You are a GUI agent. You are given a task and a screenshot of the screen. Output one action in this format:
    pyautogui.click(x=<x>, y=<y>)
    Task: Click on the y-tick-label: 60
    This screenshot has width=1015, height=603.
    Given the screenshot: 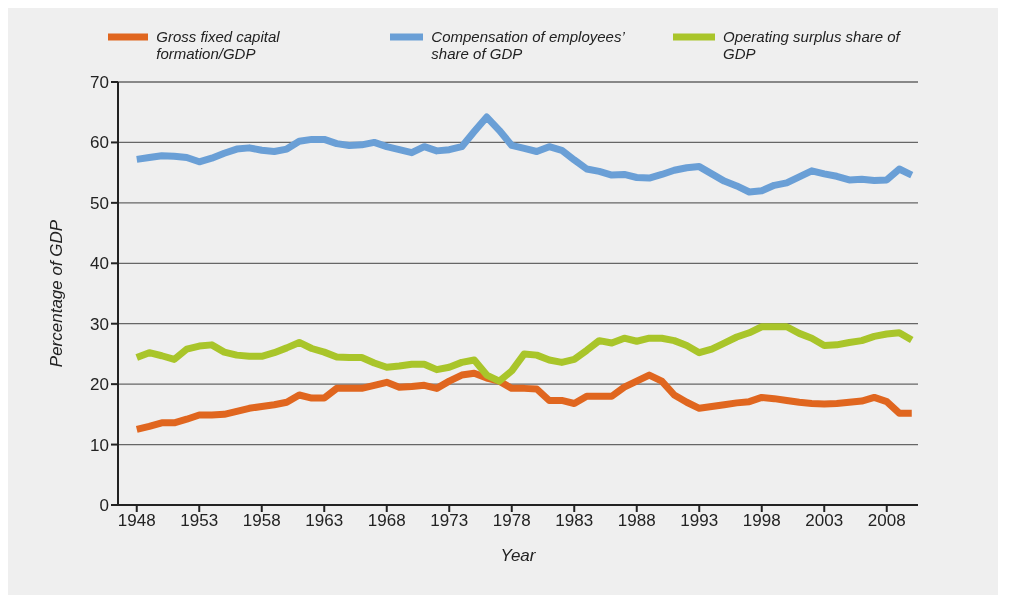 What is the action you would take?
    pyautogui.click(x=99, y=143)
    